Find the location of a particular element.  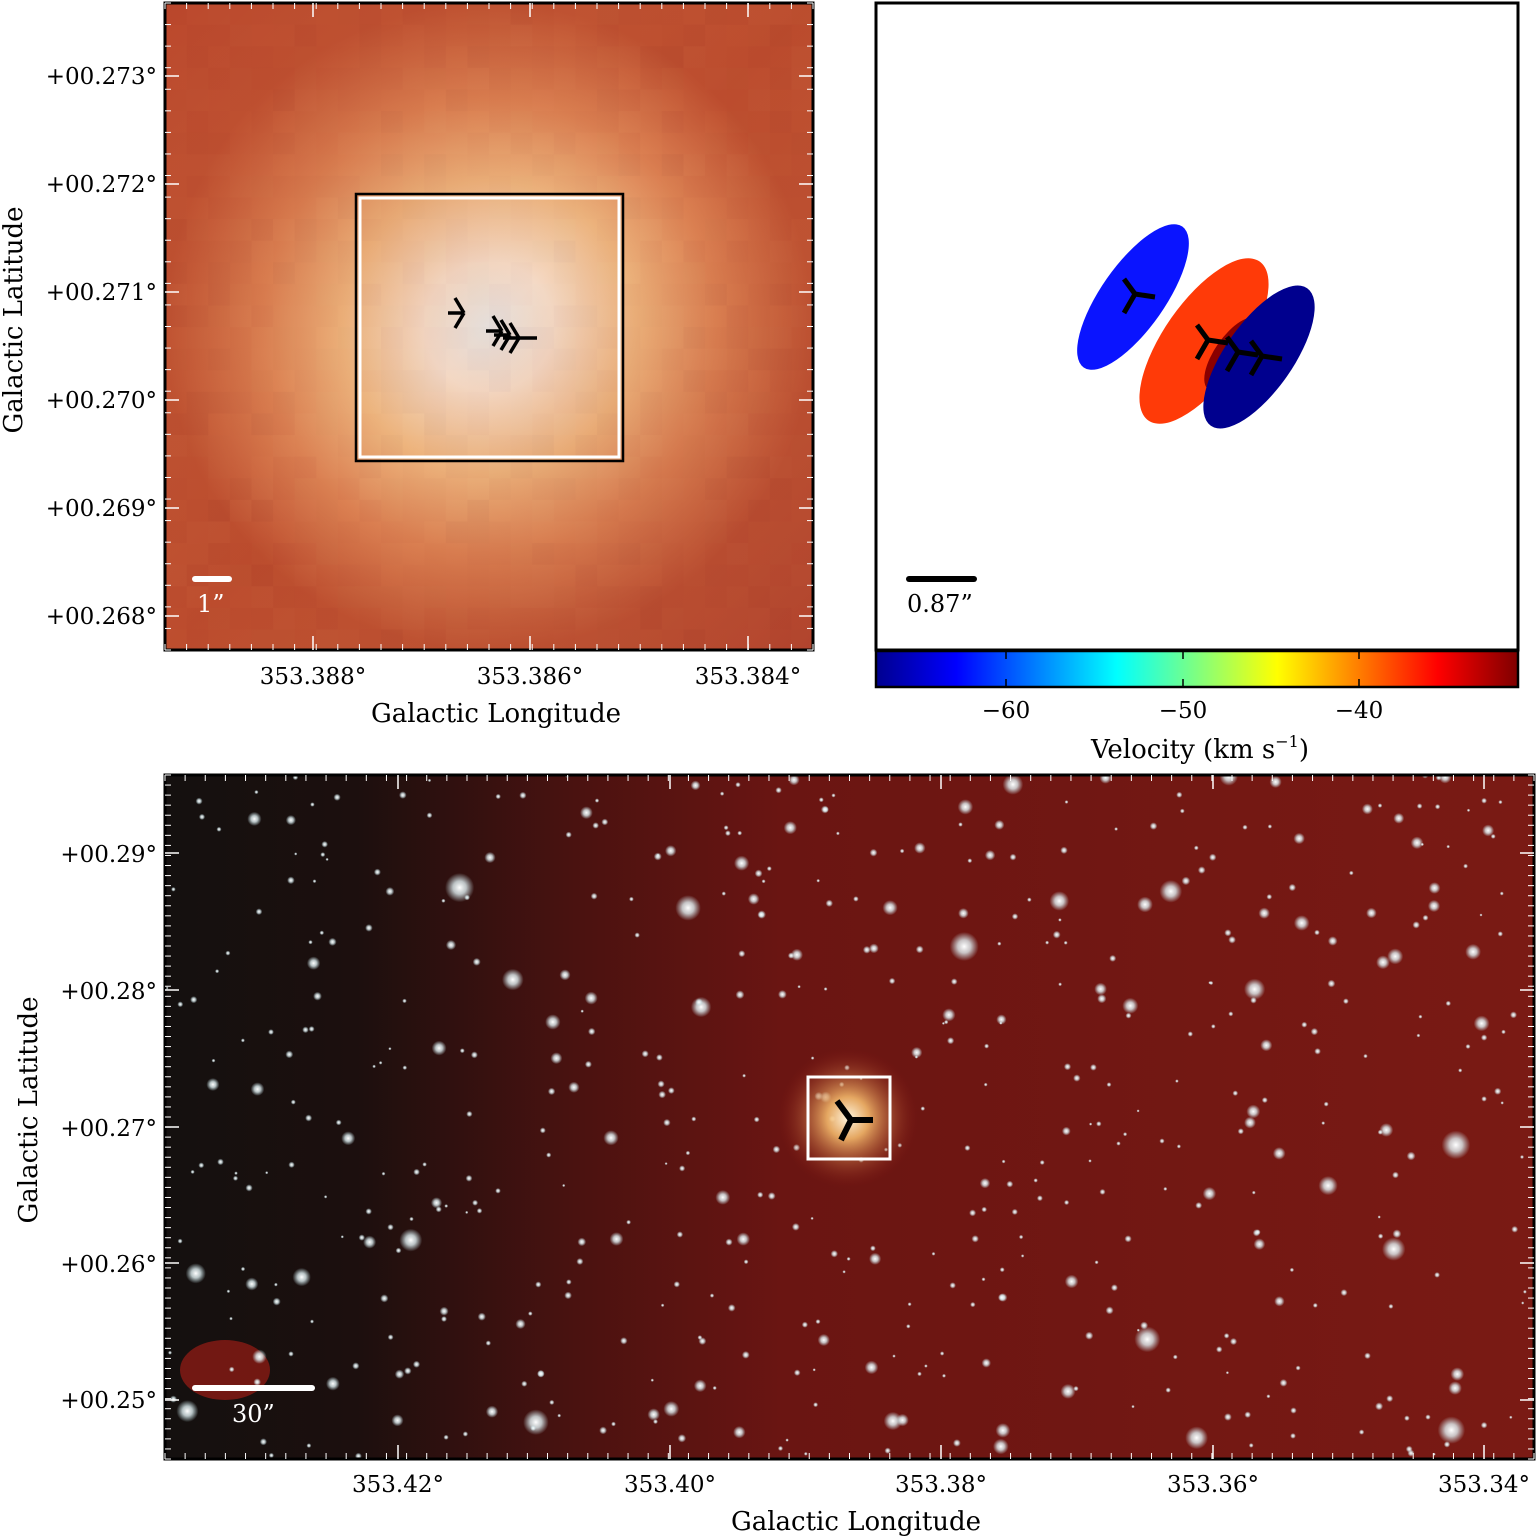

colorbar-label: Velocity (km s−1) is located at coordinates (1199, 748).